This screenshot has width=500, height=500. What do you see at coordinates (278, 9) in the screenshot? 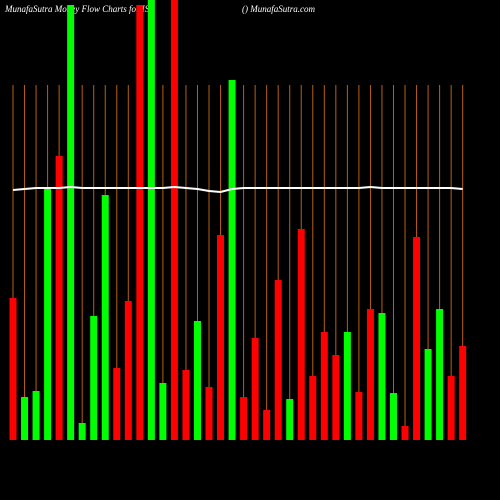
I see `chart-subtitle: () MunafaSutra.com` at bounding box center [278, 9].